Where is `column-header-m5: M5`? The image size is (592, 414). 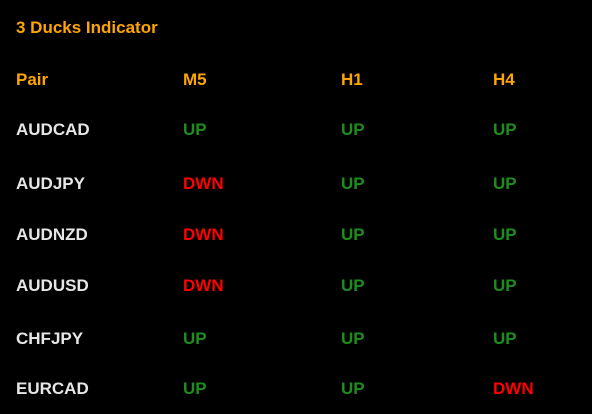 column-header-m5: M5 is located at coordinates (195, 79).